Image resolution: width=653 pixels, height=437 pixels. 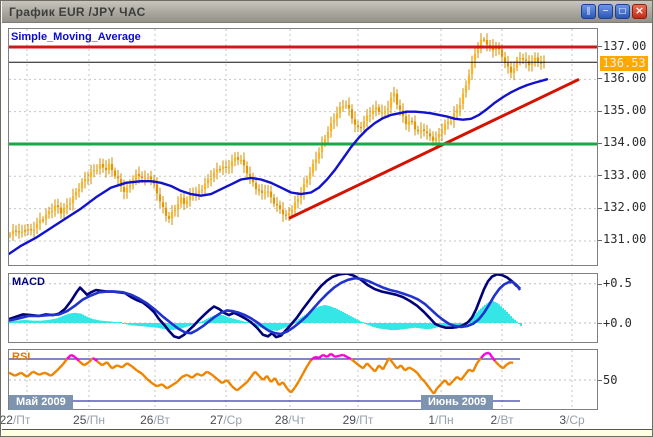 I want to click on x-axis-label: 2/Вт, so click(x=502, y=420).